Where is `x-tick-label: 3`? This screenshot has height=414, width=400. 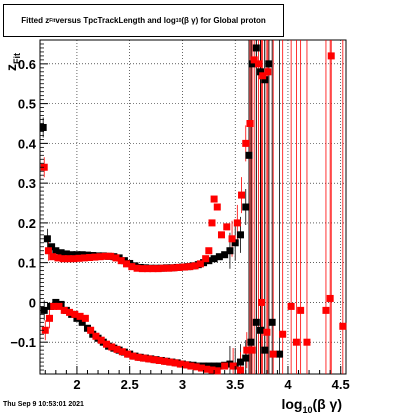 x-tick-label: 3 is located at coordinates (182, 384).